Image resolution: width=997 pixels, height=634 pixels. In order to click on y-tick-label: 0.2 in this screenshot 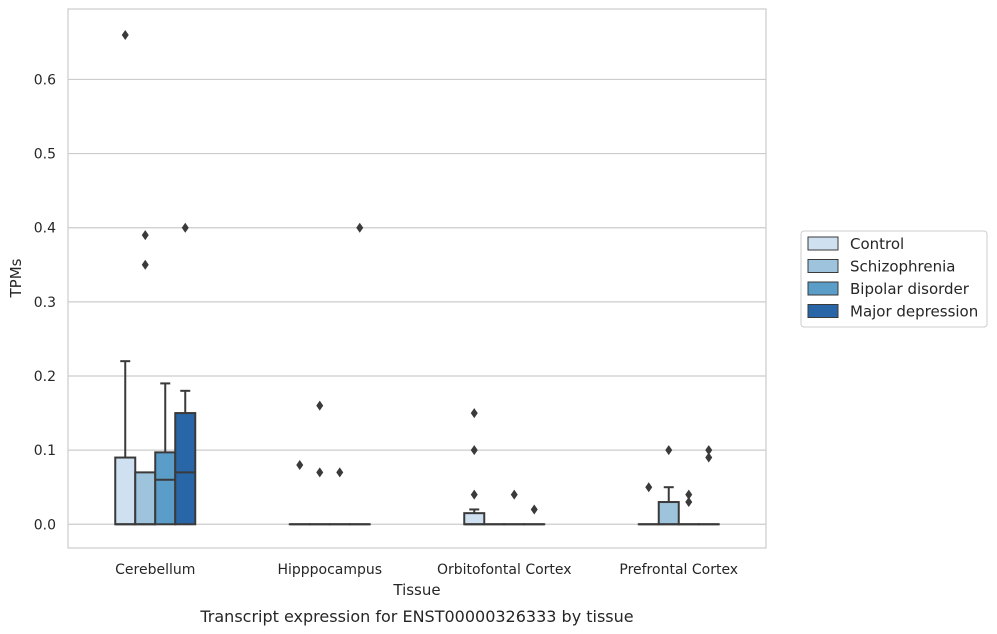, I will do `click(45, 377)`.